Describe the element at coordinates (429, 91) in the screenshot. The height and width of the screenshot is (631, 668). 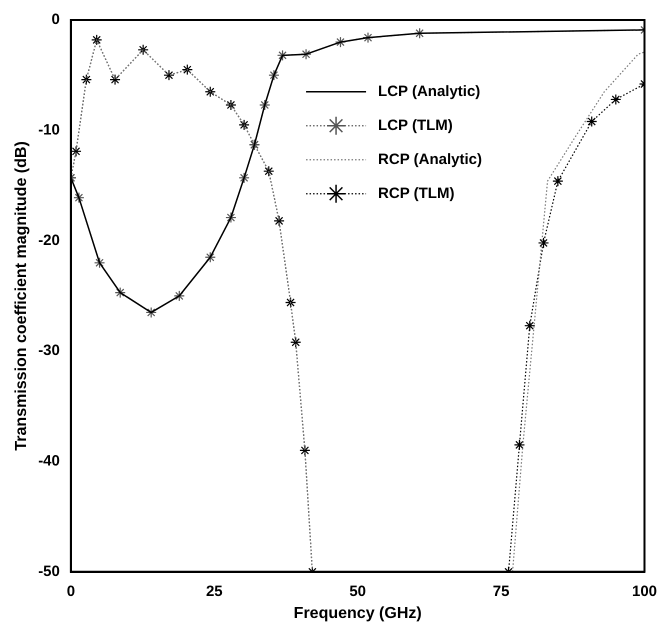
I see `legend-label: LCP (Analytic)` at that location.